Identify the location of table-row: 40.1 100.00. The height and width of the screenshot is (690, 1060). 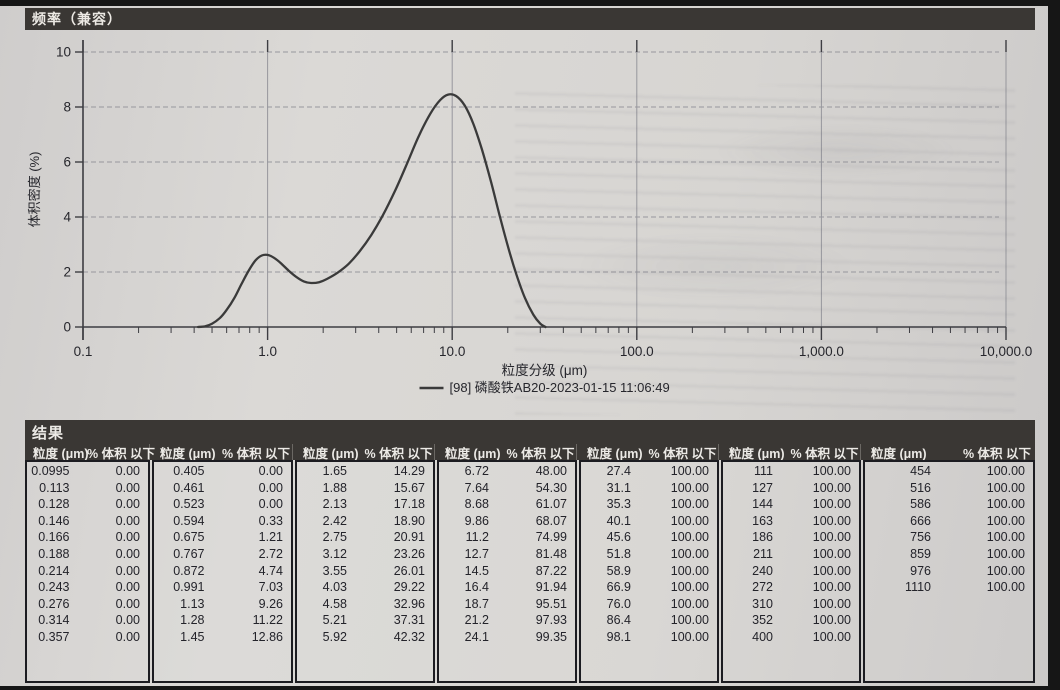
(649, 521).